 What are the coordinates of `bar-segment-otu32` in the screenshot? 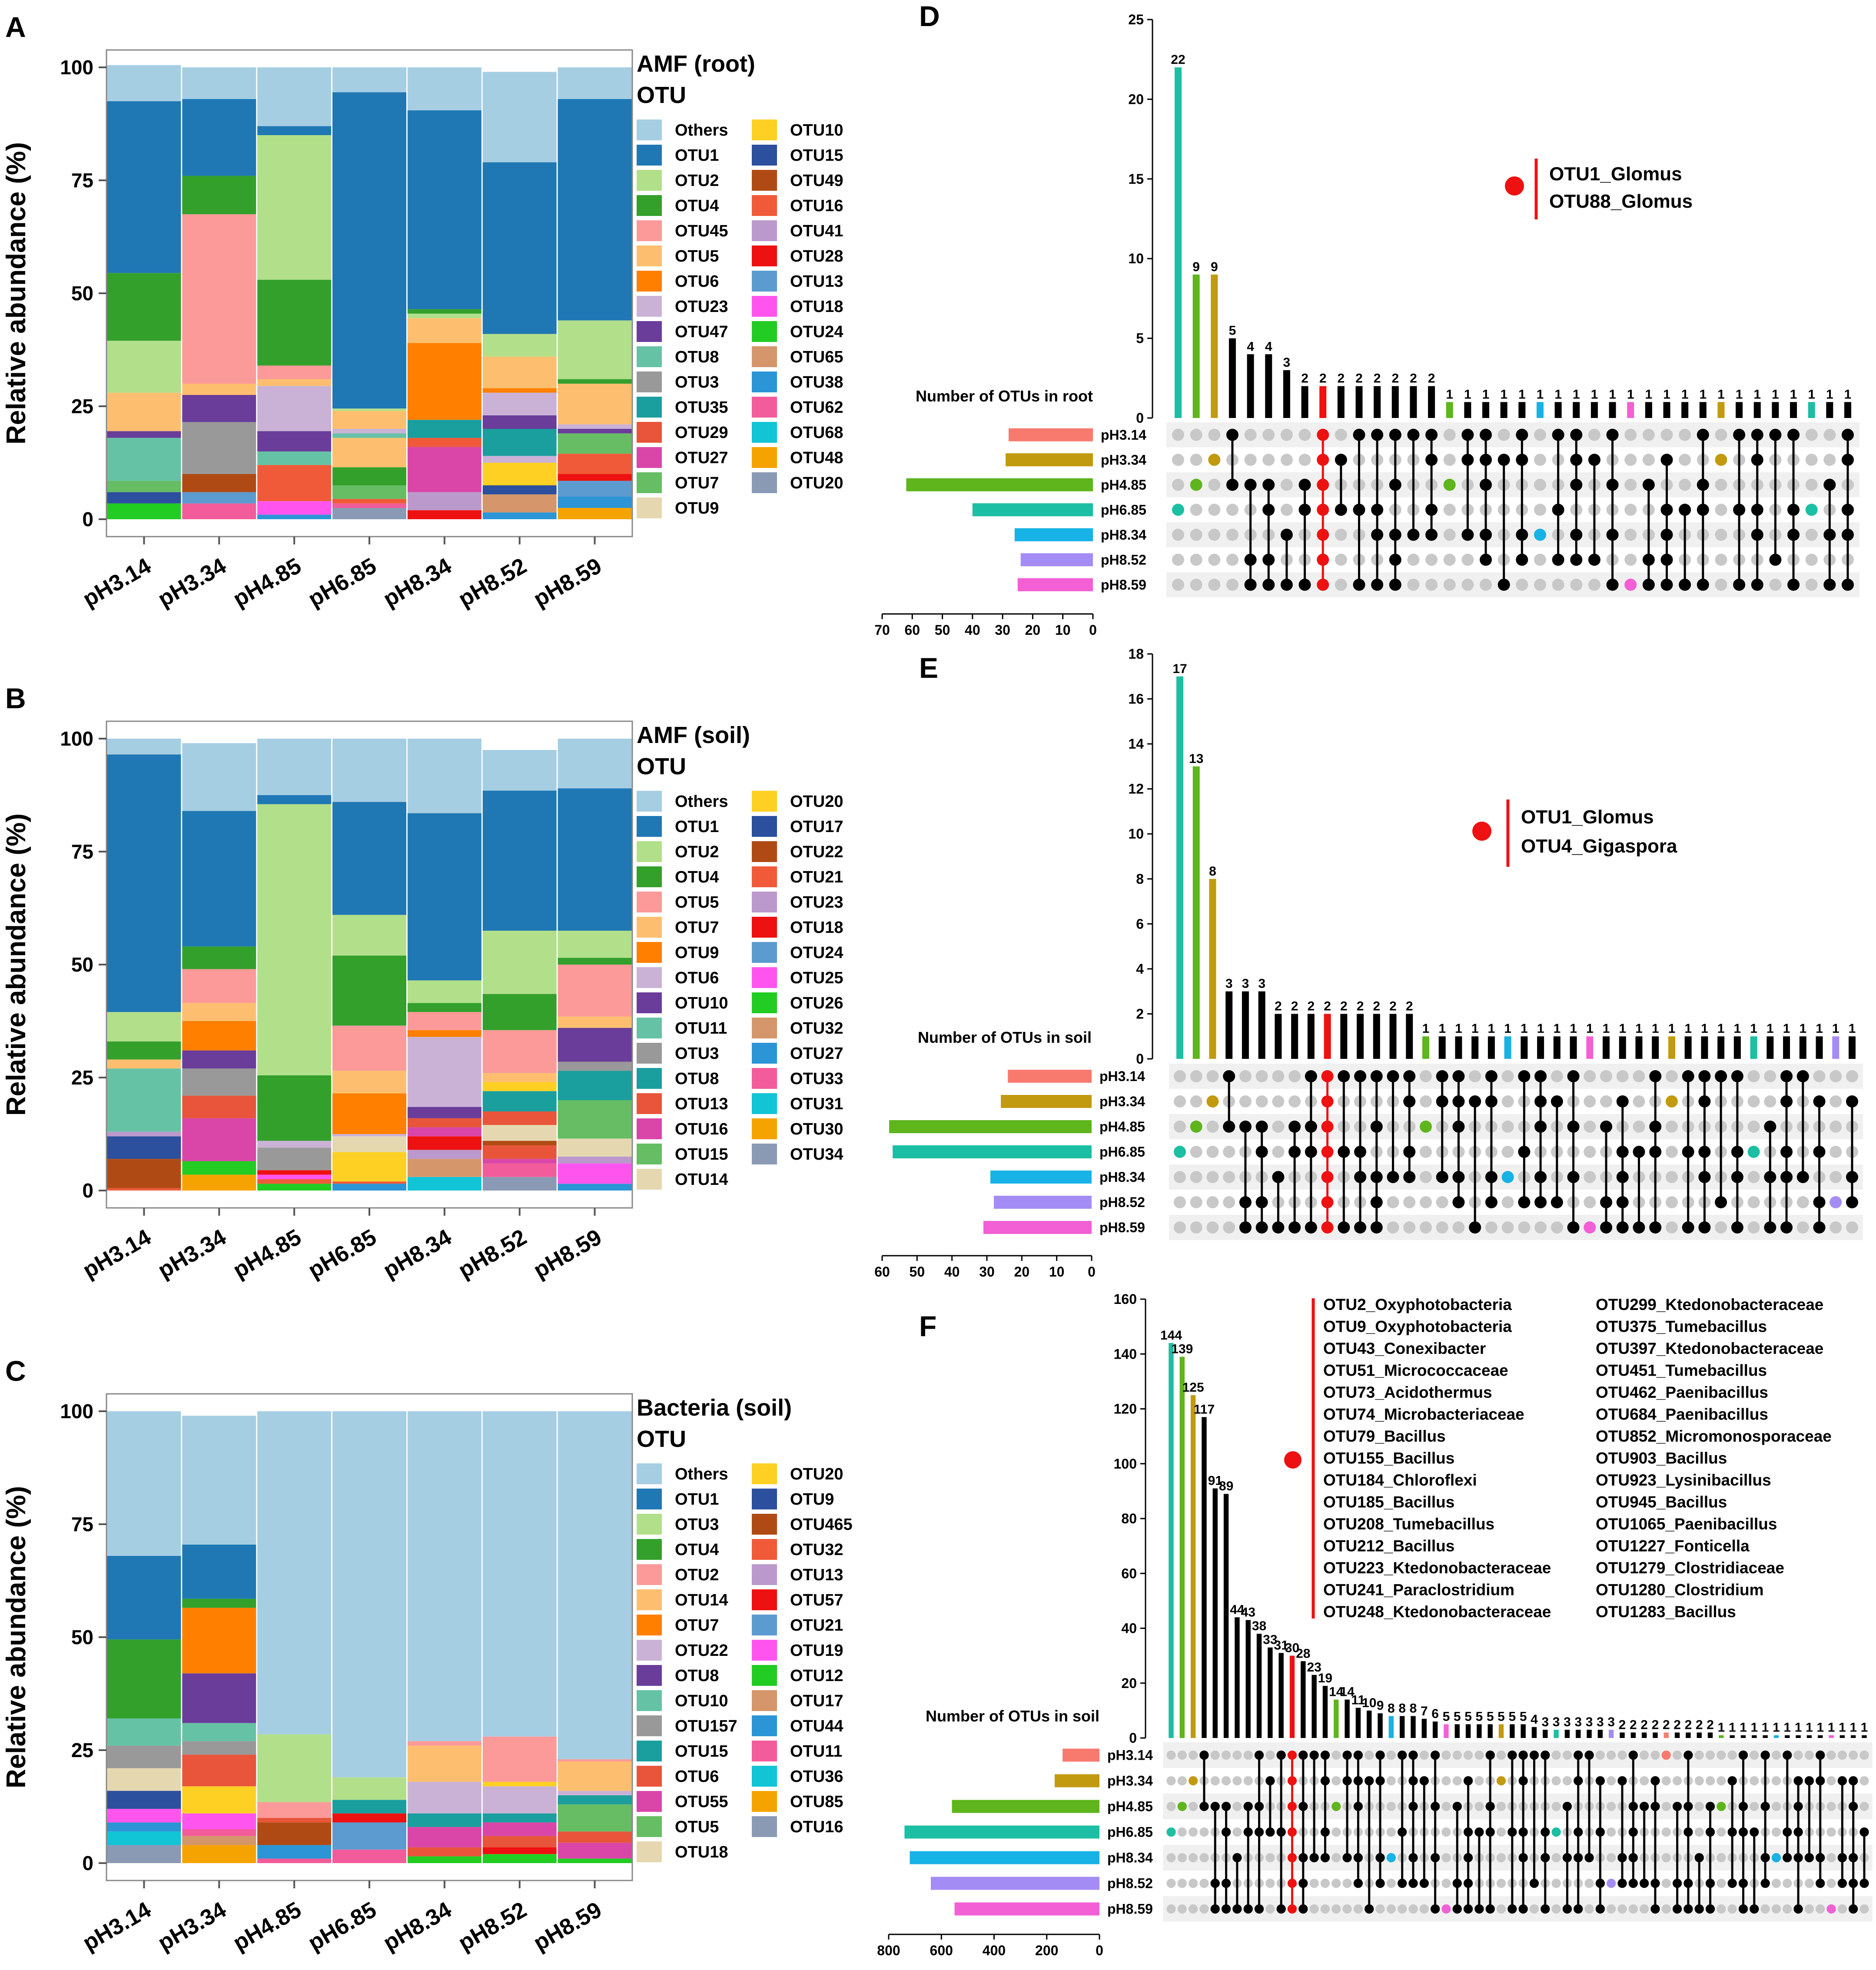 It's located at (444, 1168).